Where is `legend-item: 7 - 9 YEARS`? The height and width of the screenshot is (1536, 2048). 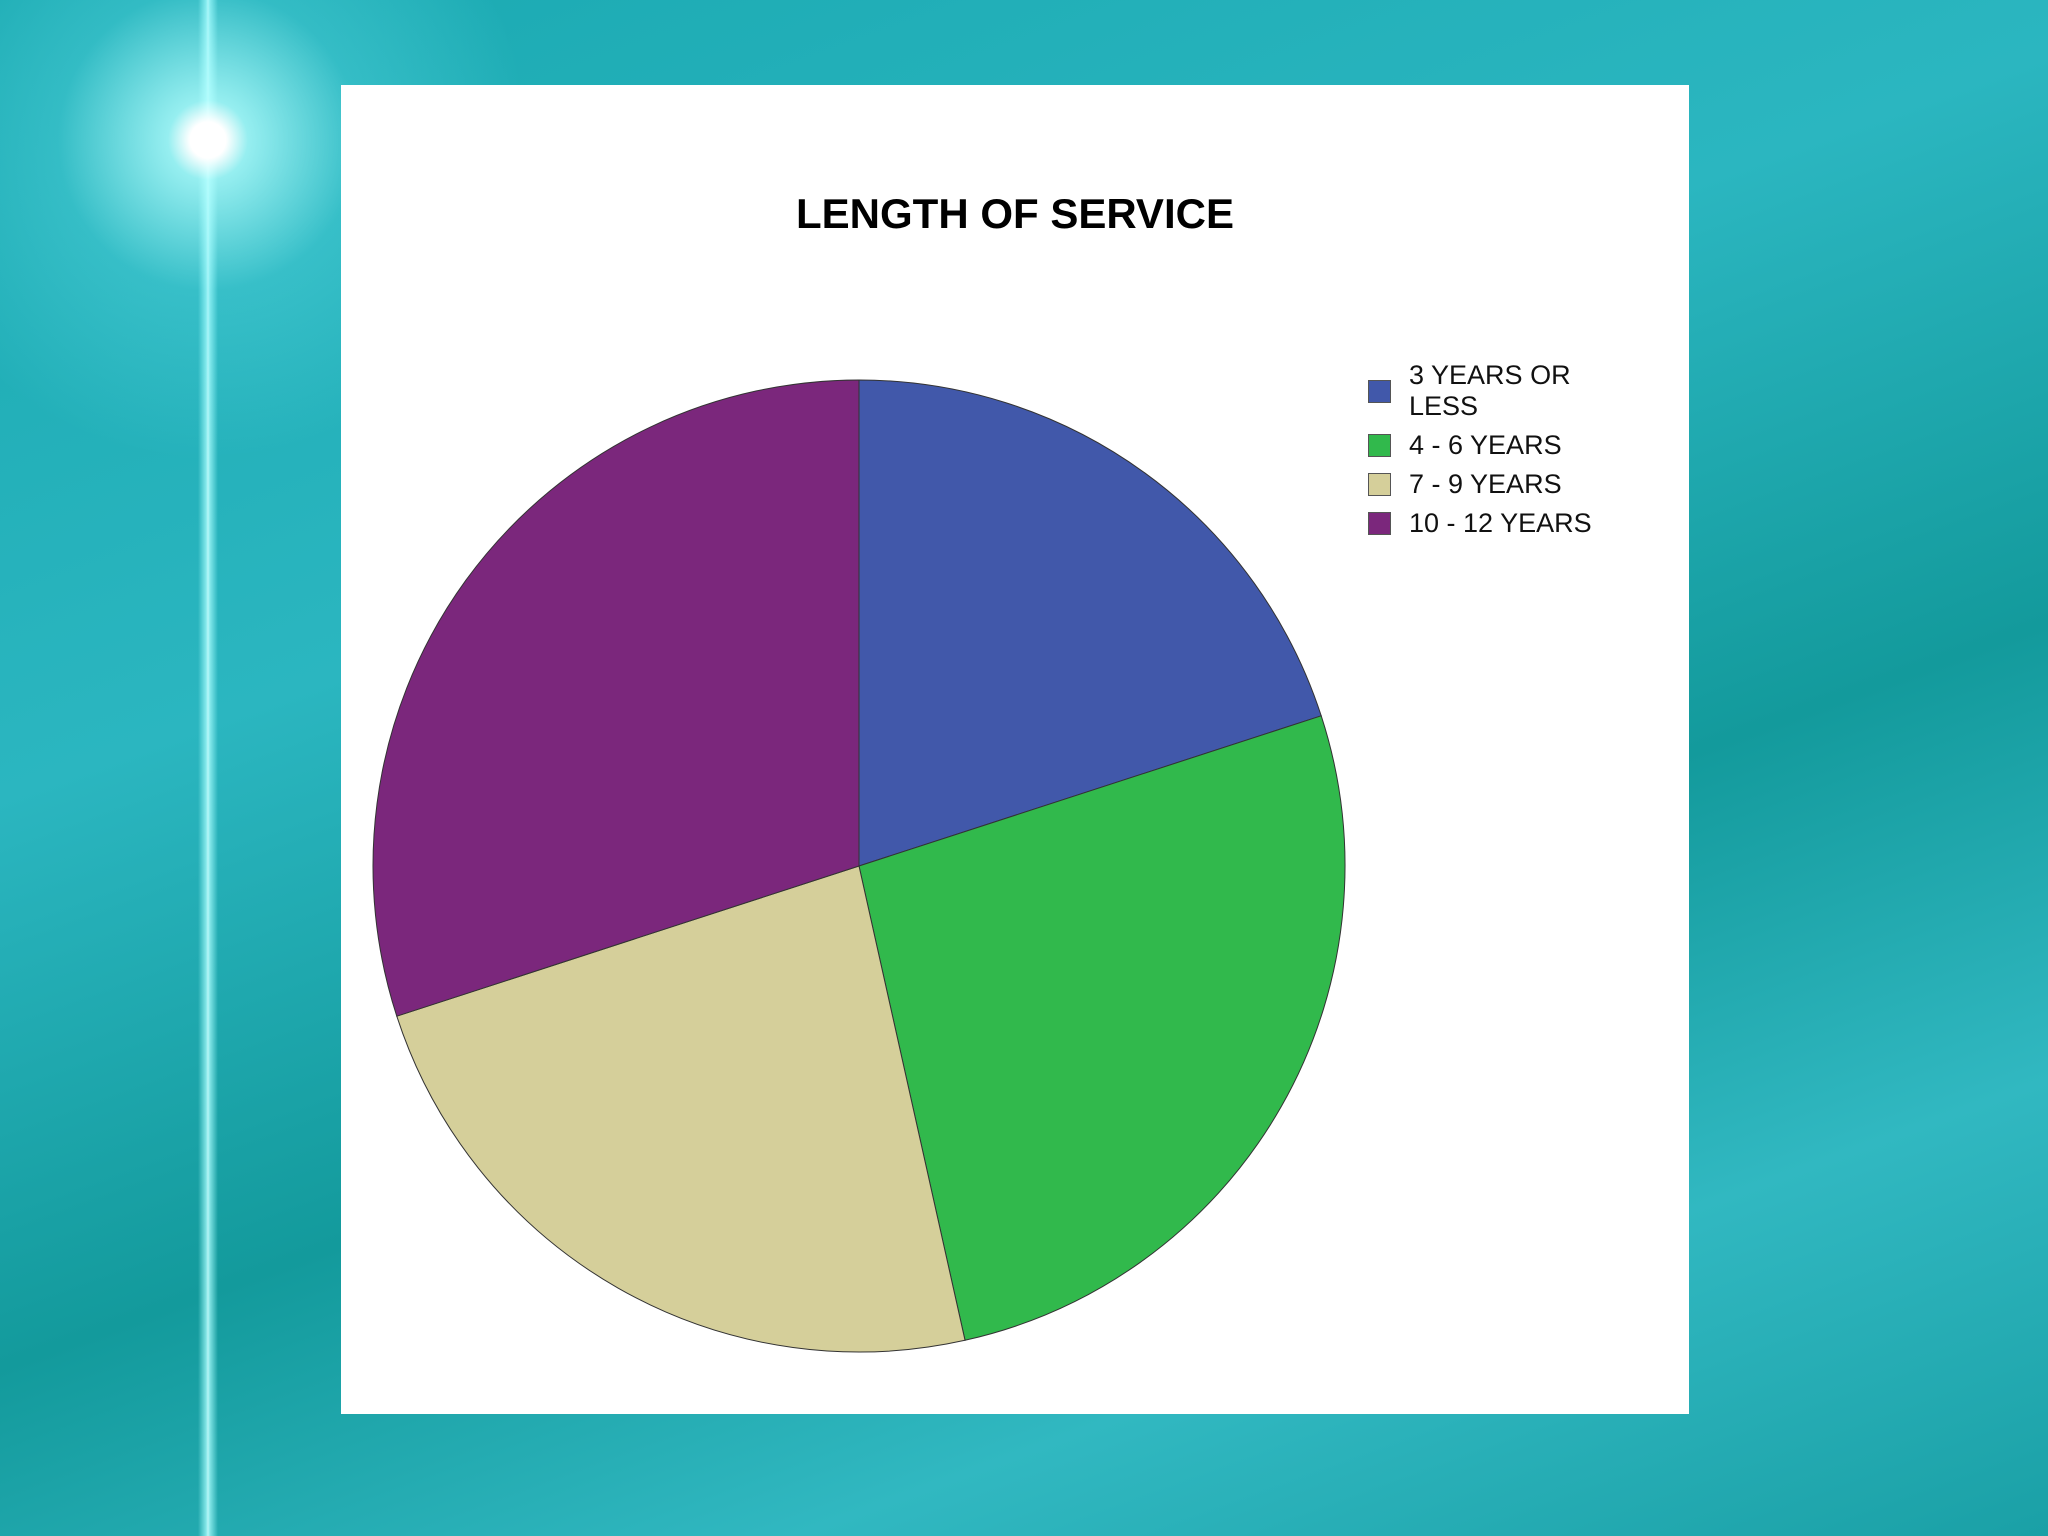
legend-item: 7 - 9 YEARS is located at coordinates (1496, 484).